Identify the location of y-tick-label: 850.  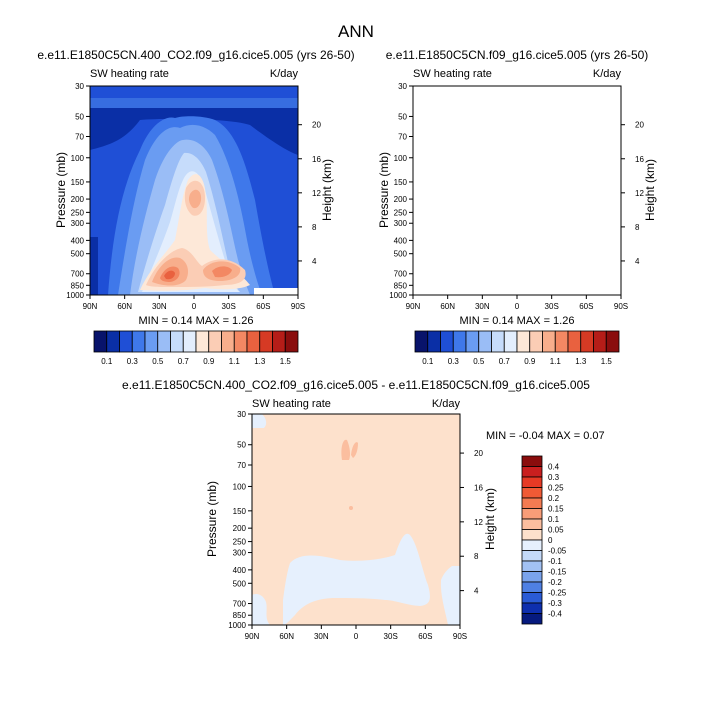
(401, 285).